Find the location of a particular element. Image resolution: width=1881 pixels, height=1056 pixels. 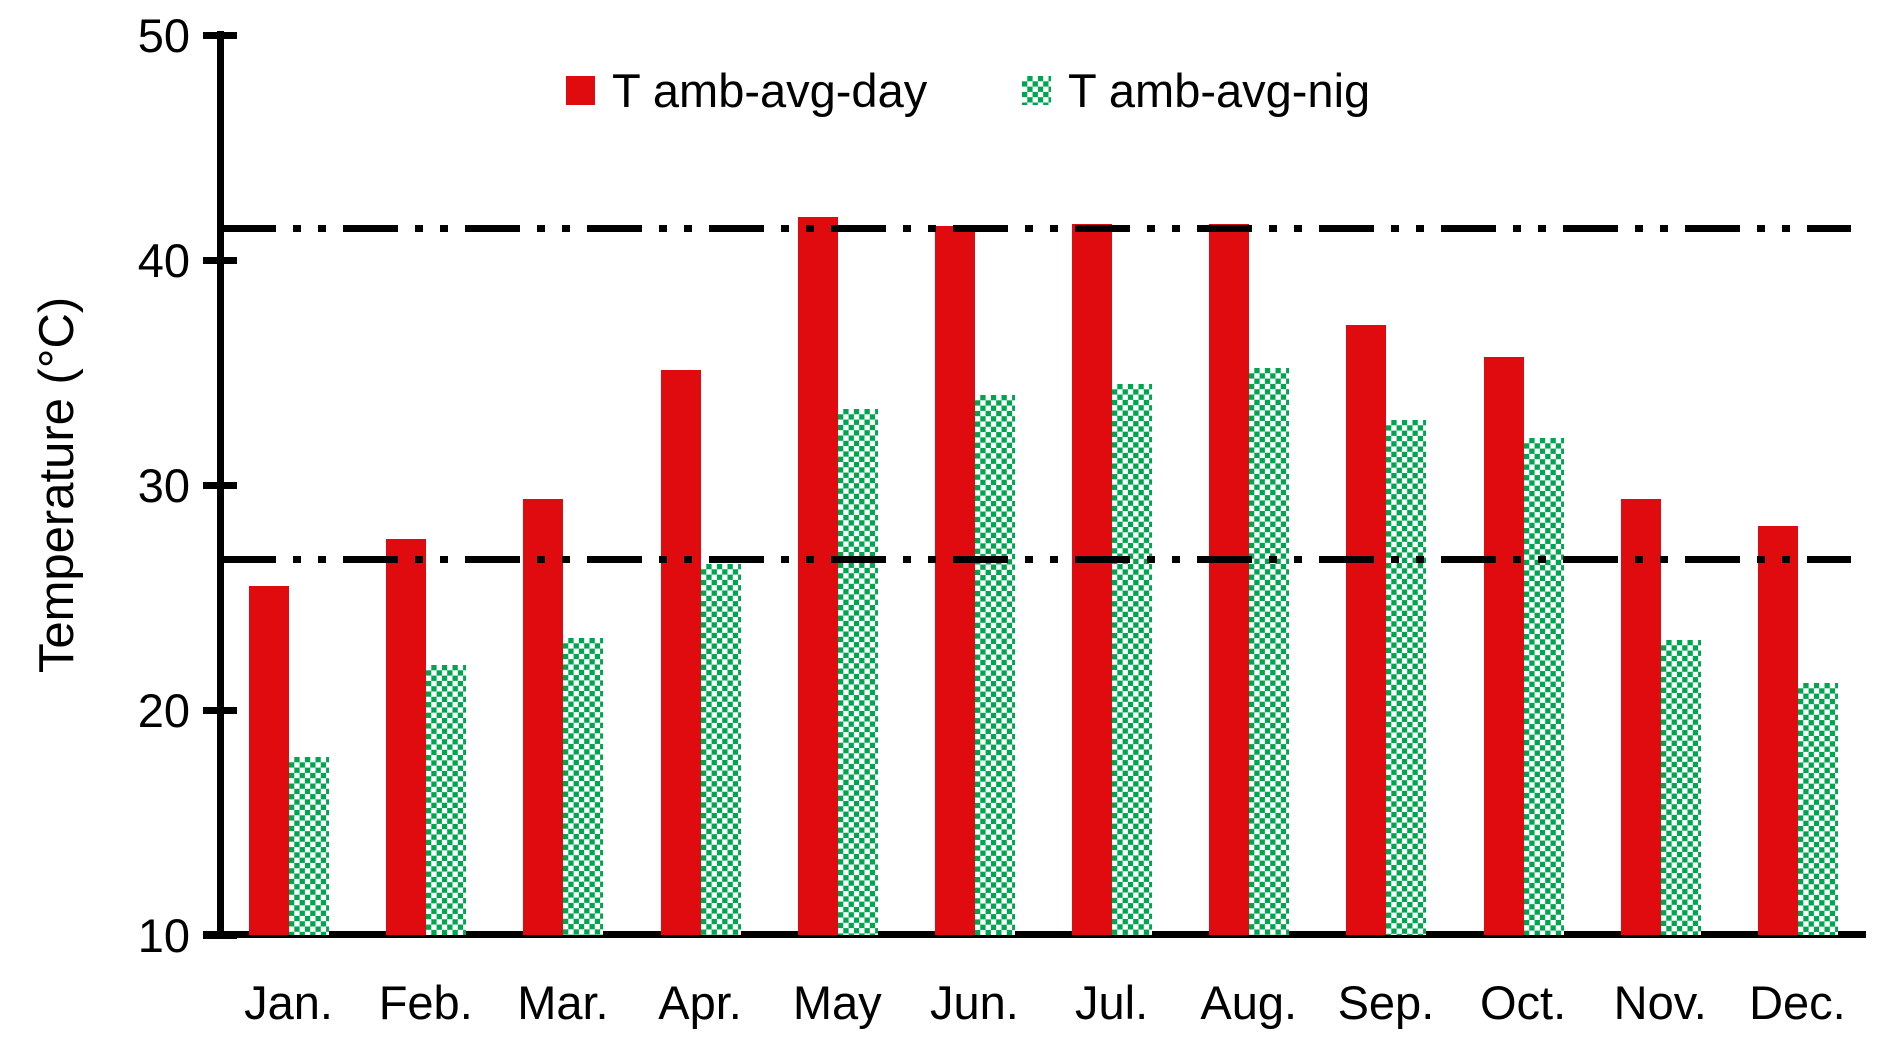

x-axis-label-dec: Dec. is located at coordinates (1797, 1002).